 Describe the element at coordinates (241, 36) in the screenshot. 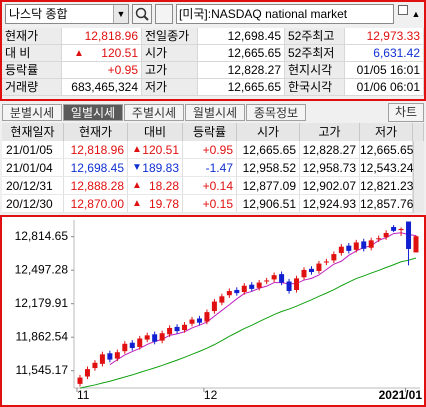

I see `quote-value: 12,698.45` at that location.